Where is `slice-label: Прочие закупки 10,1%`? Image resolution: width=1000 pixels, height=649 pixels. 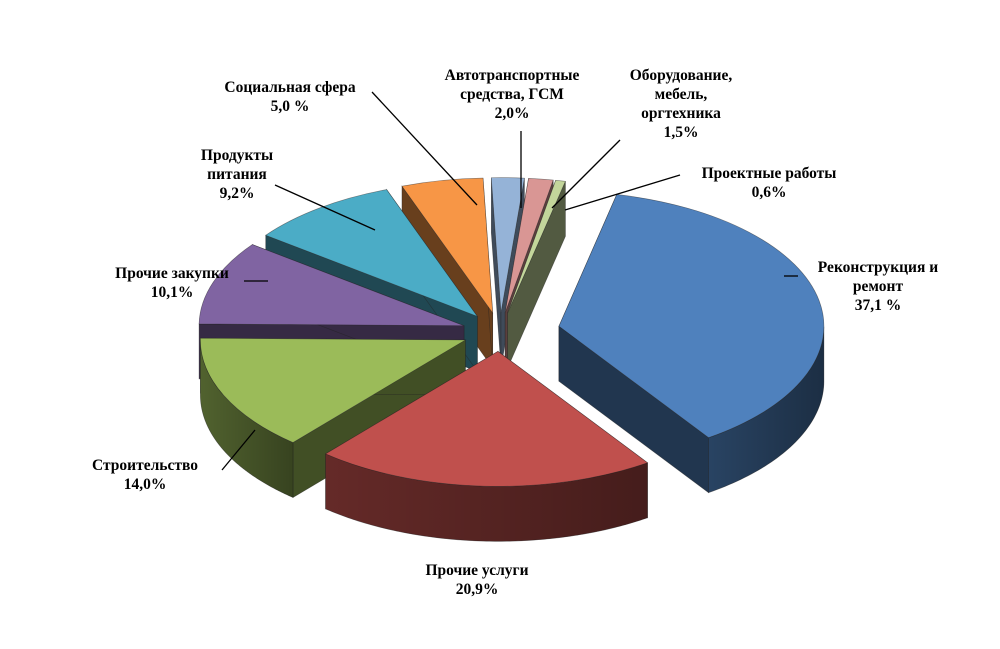 slice-label: Прочие закупки 10,1% is located at coordinates (172, 283).